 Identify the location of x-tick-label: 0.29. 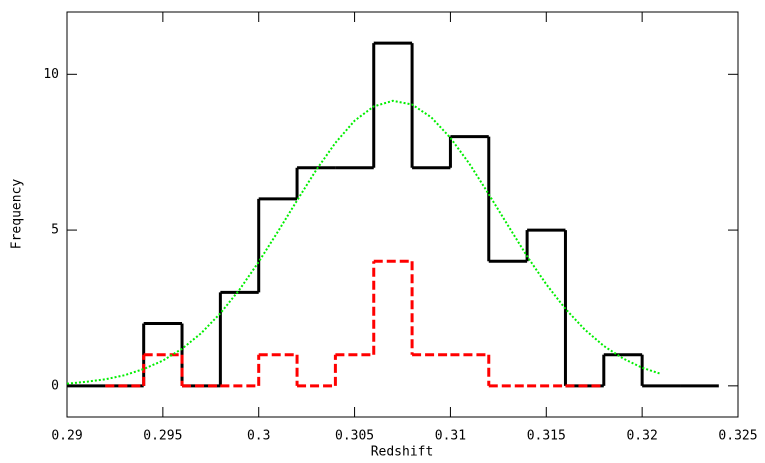
(66, 436).